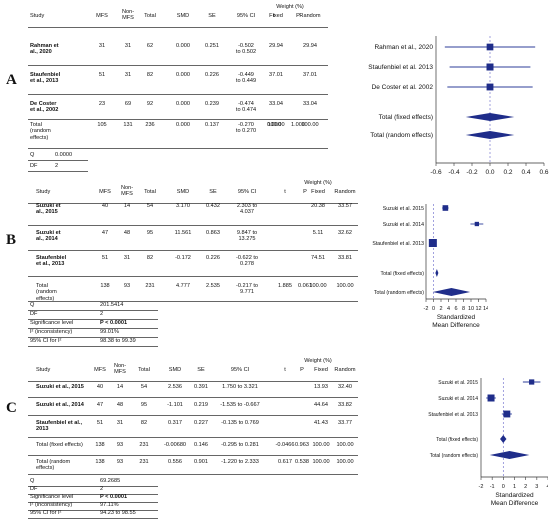  I want to click on row-ci: 1.750 to 3.321, so click(240, 387).